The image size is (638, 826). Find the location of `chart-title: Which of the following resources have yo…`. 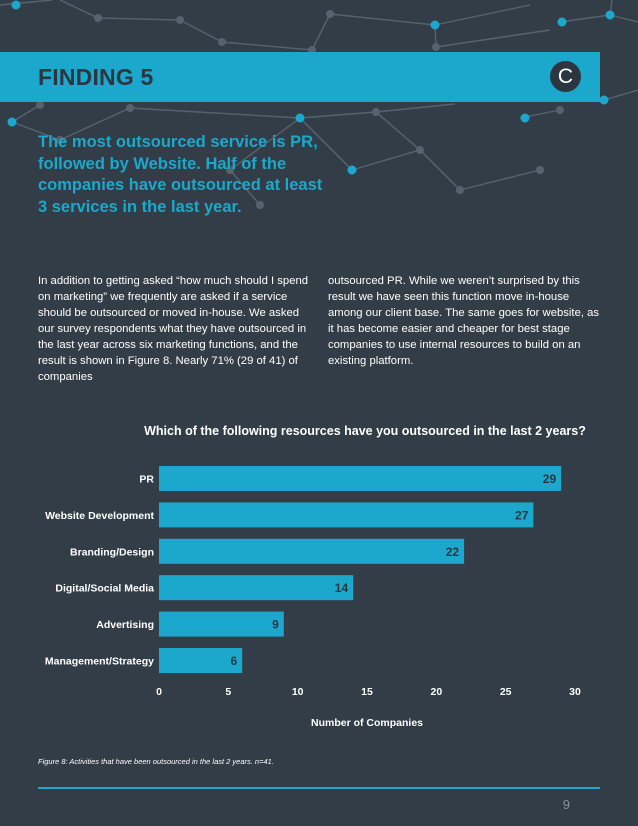

chart-title: Which of the following resources have yo… is located at coordinates (365, 431).